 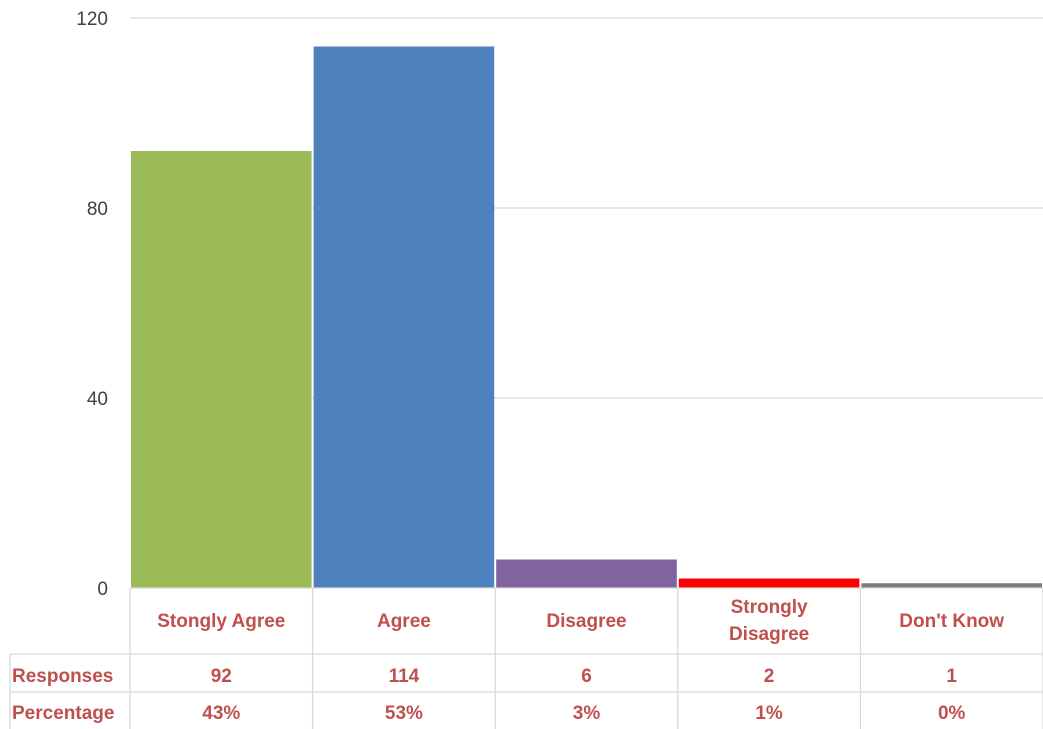 I want to click on data-label: 1, so click(x=951, y=676).